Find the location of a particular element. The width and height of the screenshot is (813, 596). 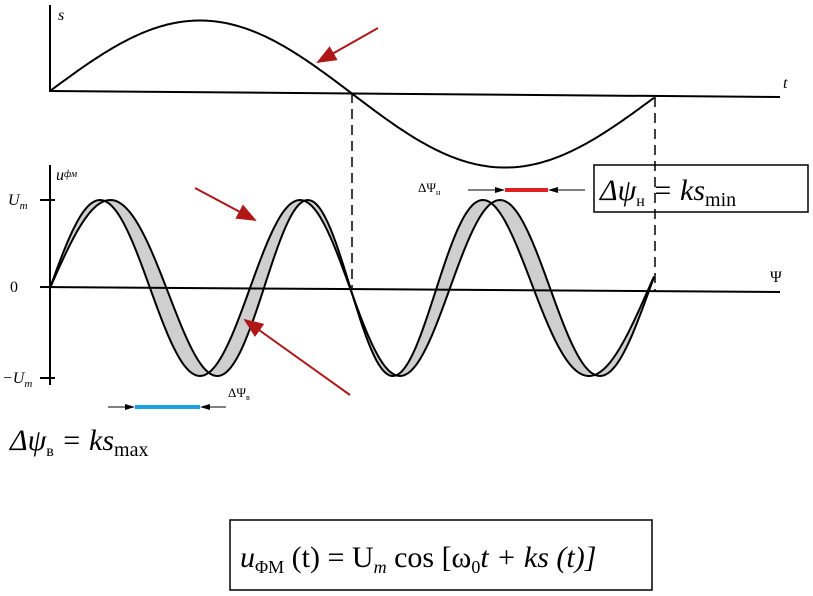

delta-lower: ΔΨв is located at coordinates (239, 393).